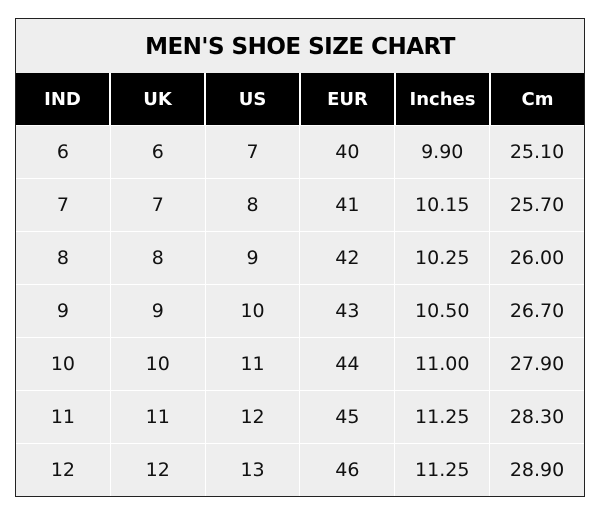  Describe the element at coordinates (441, 205) in the screenshot. I see `table-cell: 10.15` at that location.